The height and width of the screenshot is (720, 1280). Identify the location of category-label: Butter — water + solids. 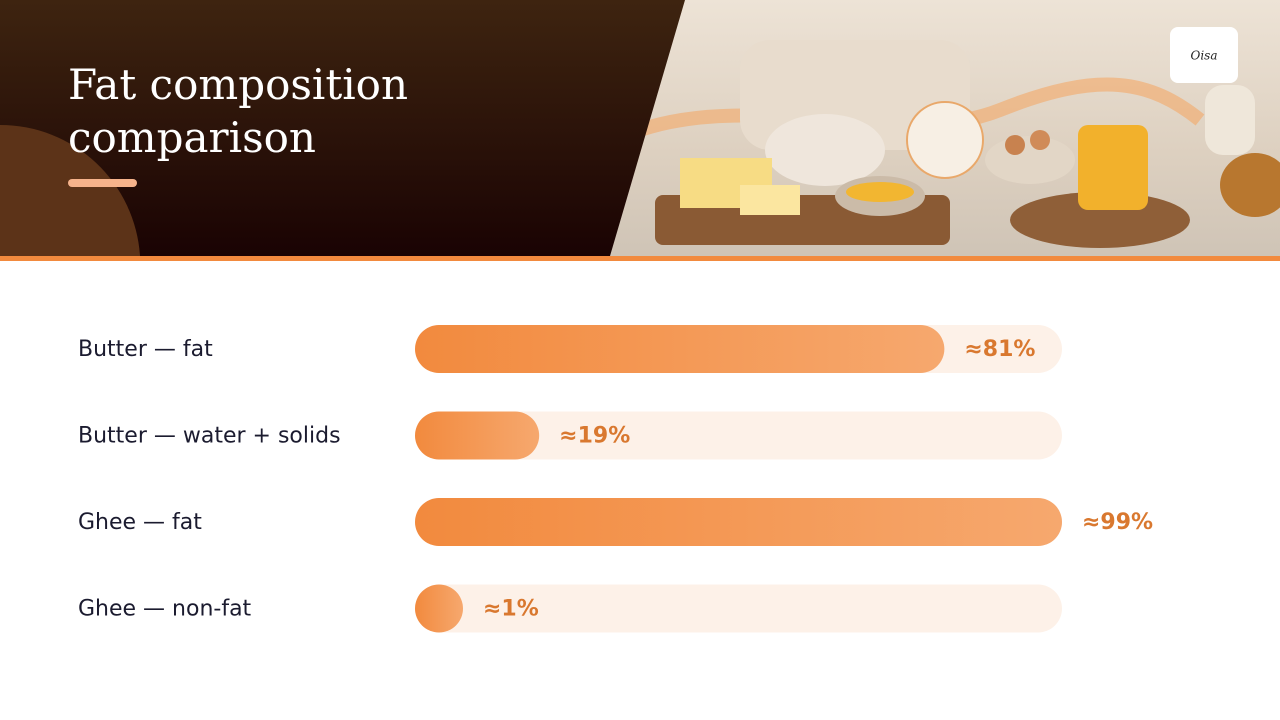
(209, 436).